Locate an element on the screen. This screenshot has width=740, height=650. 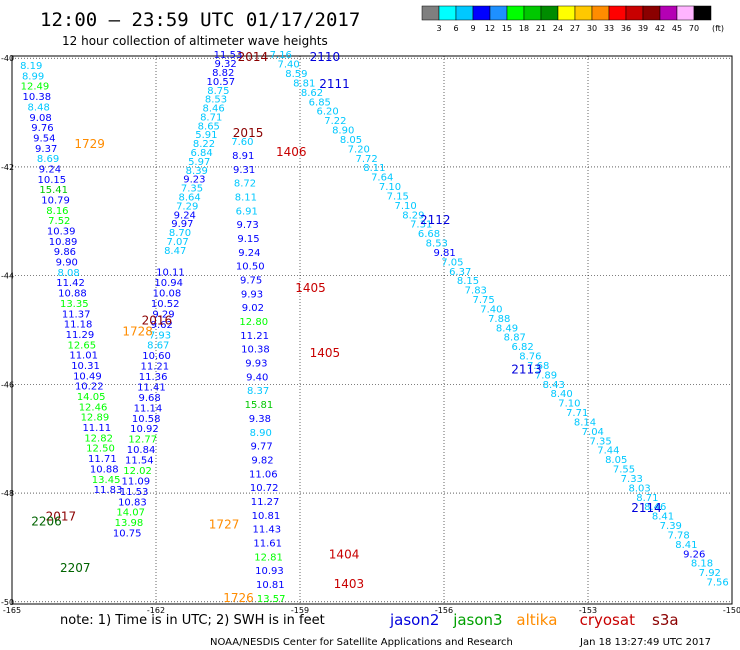
swh-value: 8.59 is located at coordinates (296, 74).